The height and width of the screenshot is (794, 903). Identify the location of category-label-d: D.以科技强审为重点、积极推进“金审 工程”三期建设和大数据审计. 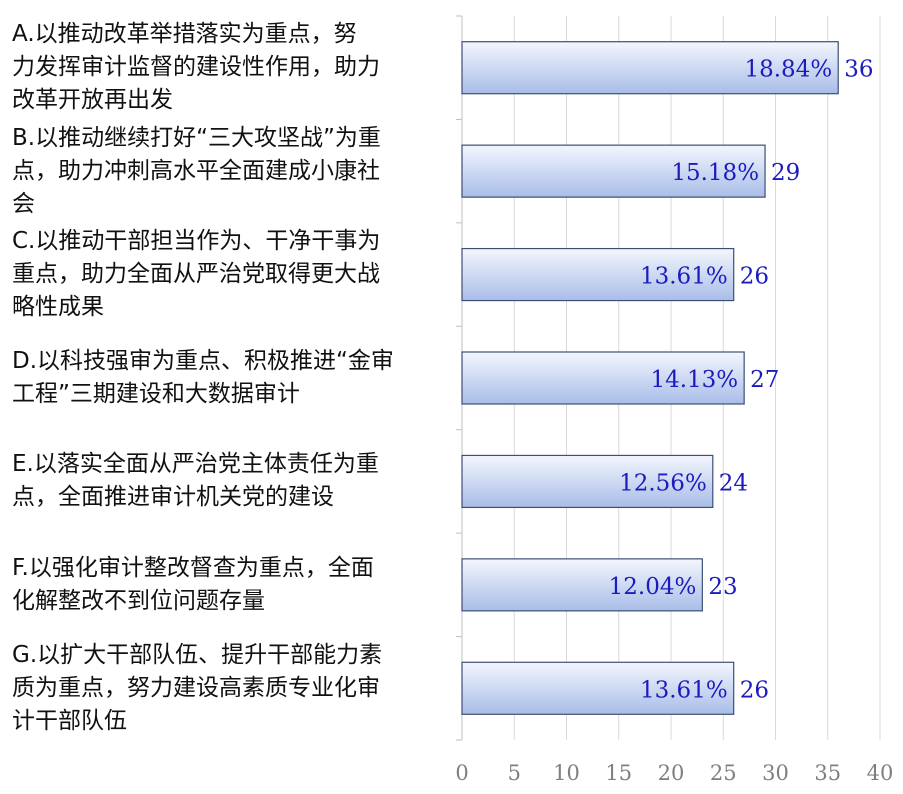
(203, 377).